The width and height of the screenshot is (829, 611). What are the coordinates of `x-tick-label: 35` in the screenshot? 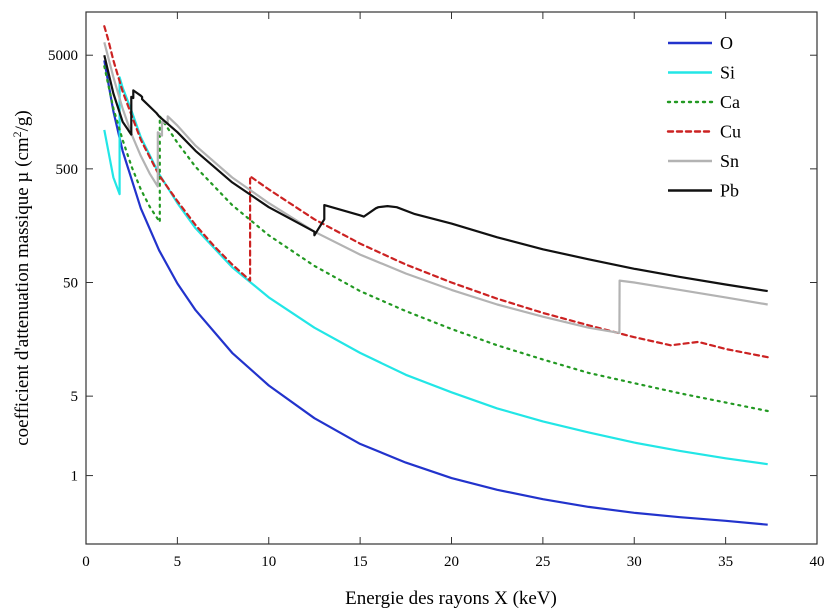 It's located at (725, 562).